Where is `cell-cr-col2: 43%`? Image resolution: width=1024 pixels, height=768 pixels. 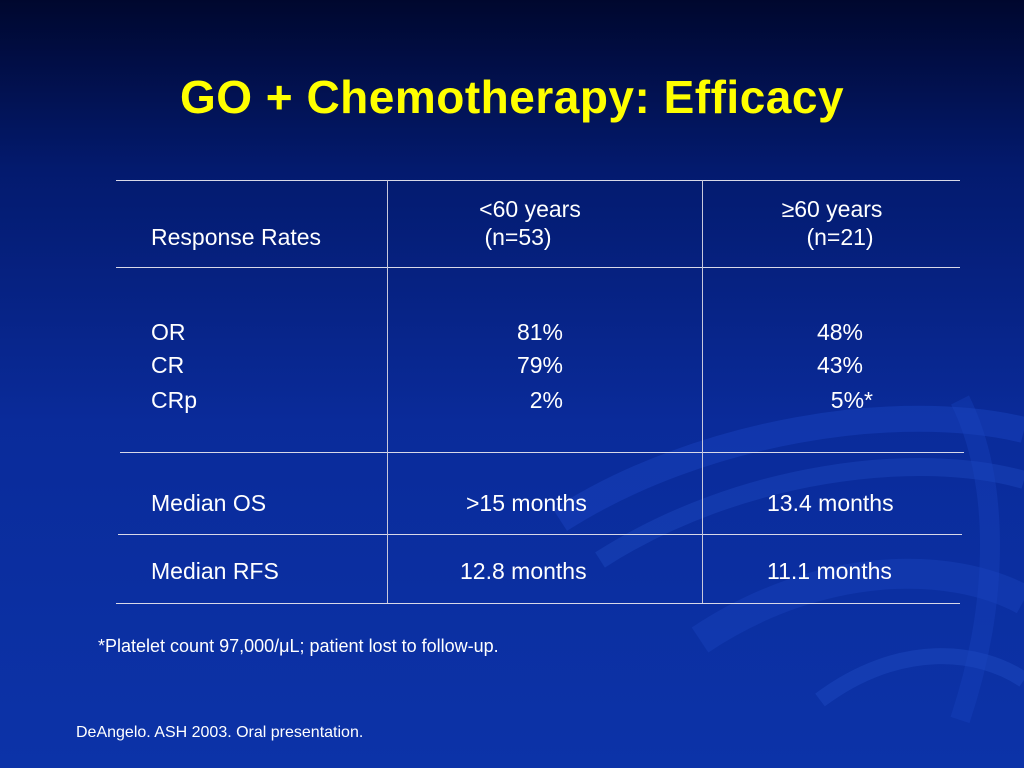 cell-cr-col2: 43% is located at coordinates (839, 365).